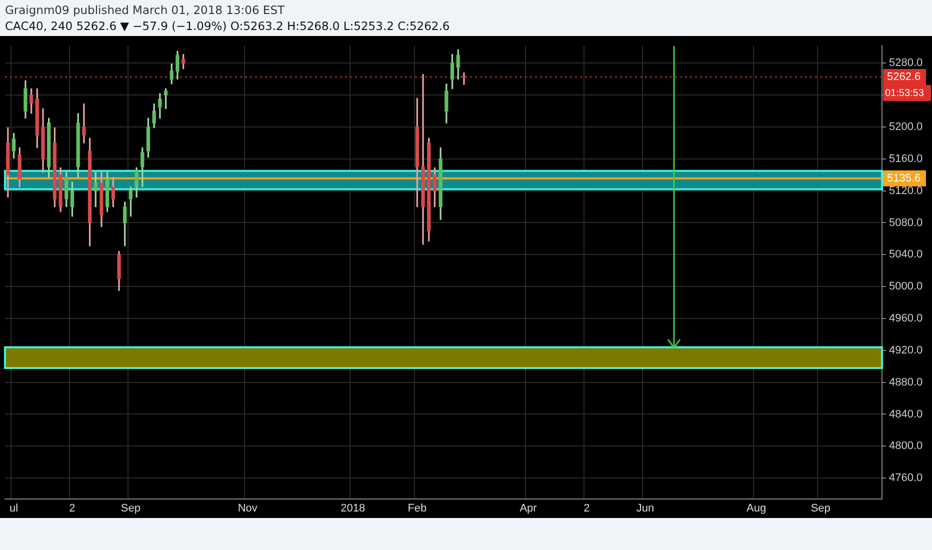 The image size is (932, 550). I want to click on y-tick-label: 5160.0, so click(906, 158).